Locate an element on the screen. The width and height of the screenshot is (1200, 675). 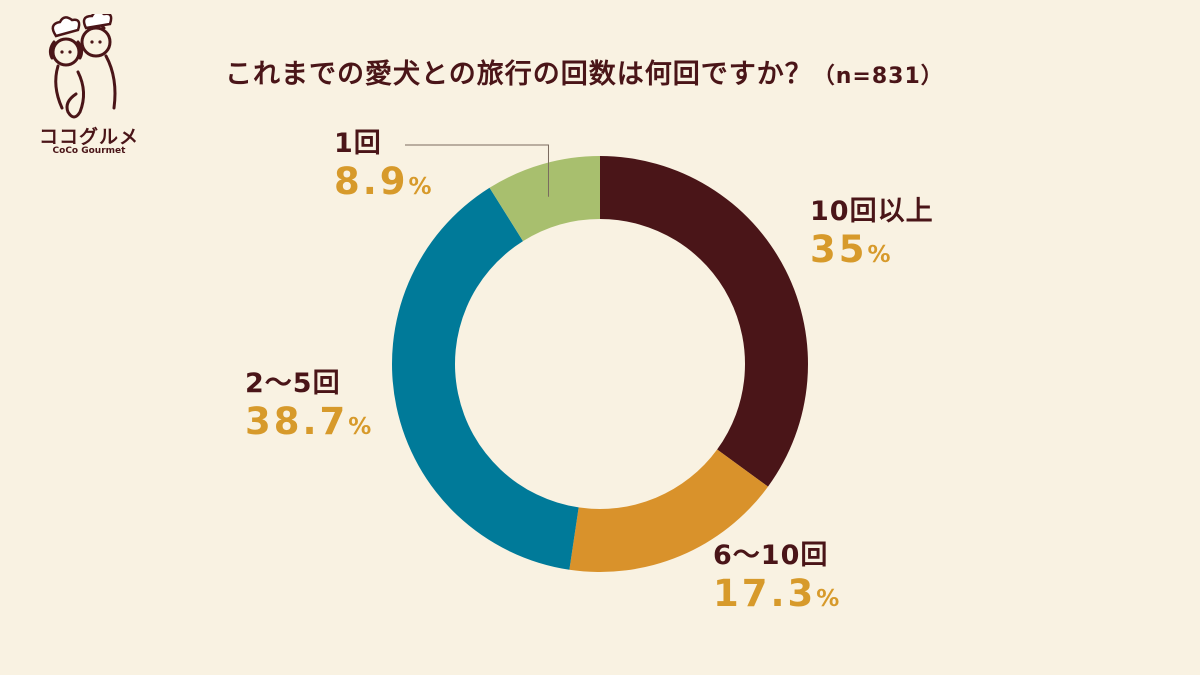
slice-label: 1回 8.9% is located at coordinates (383, 166).